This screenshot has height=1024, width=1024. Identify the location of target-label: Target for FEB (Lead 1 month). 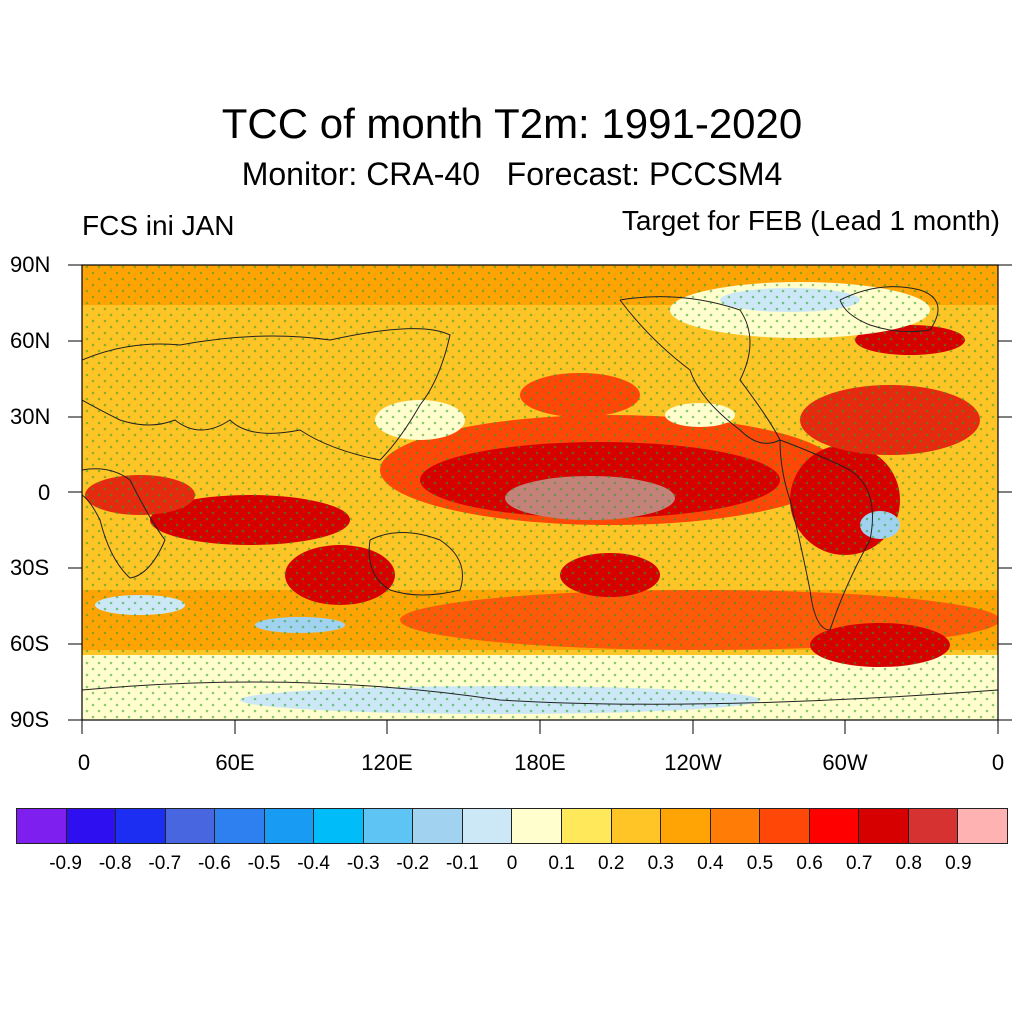
(810, 220).